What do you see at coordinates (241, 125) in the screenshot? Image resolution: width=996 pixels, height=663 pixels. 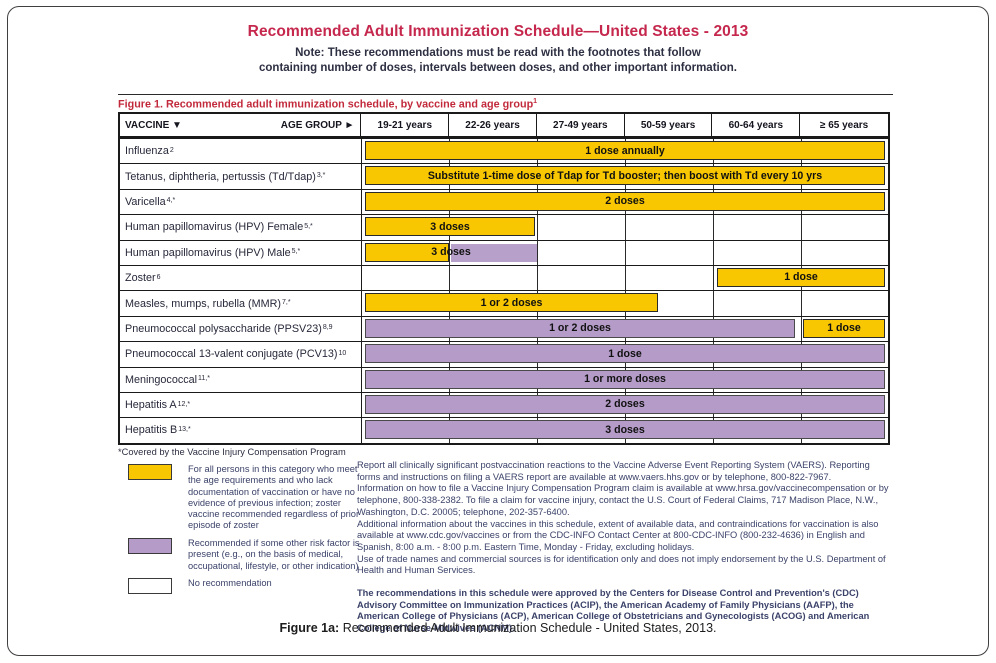 I see `vaccine-column-header: VACCINE ▼ AGE GROUP ►` at bounding box center [241, 125].